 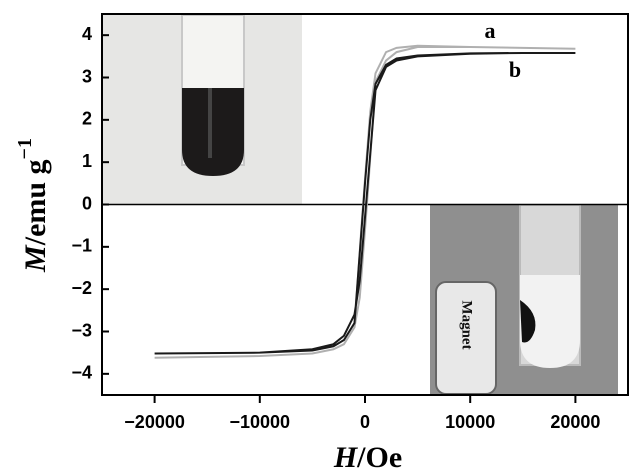 What do you see at coordinates (379, 457) in the screenshot?
I see `x-axis-unit: /Oe` at bounding box center [379, 457].